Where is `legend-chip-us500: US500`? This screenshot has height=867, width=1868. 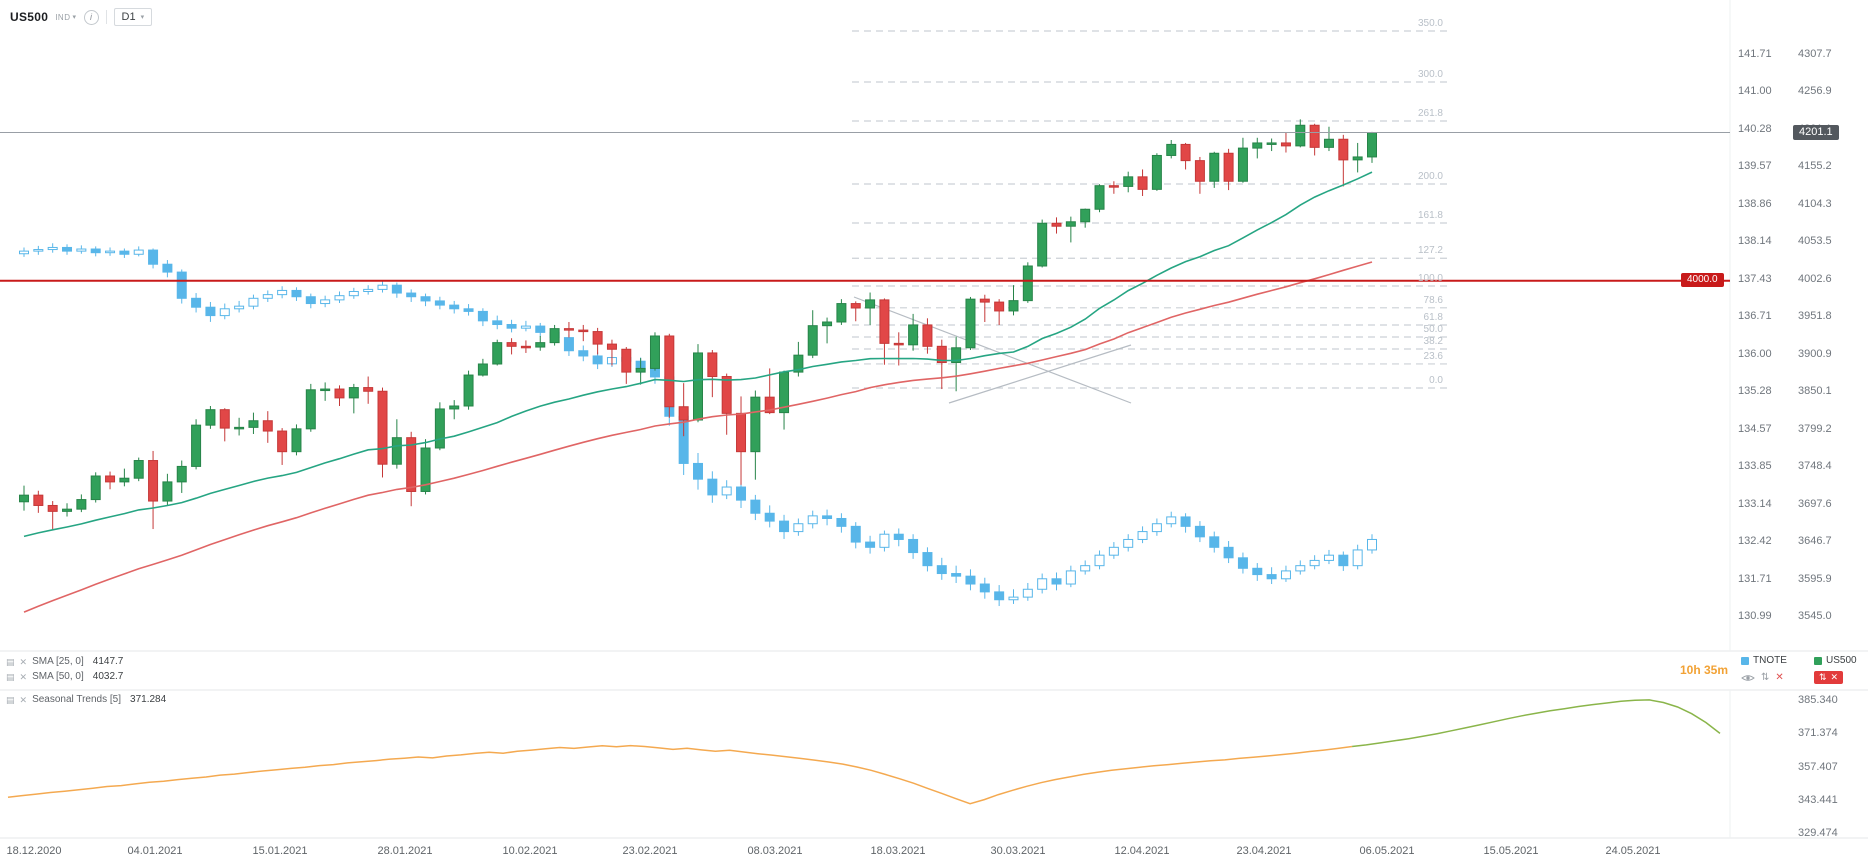
legend-chip-us500: US500 is located at coordinates (1835, 660).